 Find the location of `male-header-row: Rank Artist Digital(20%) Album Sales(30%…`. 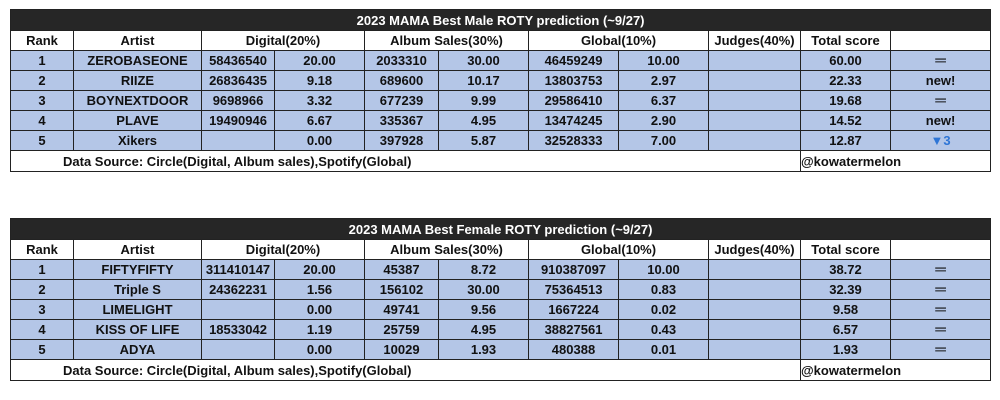

male-header-row: Rank Artist Digital(20%) Album Sales(30%… is located at coordinates (501, 40).